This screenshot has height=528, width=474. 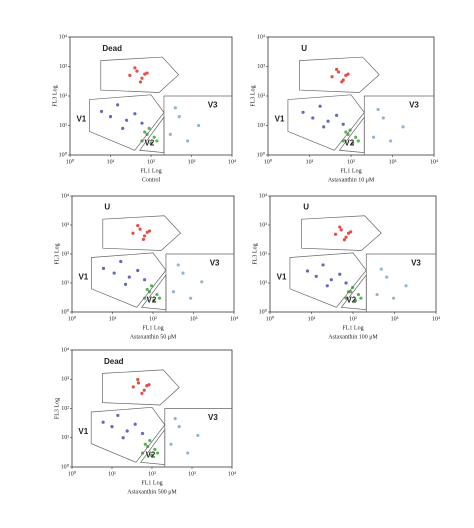 I want to click on caption: Astaxanthin 50 μM, so click(x=153, y=337).